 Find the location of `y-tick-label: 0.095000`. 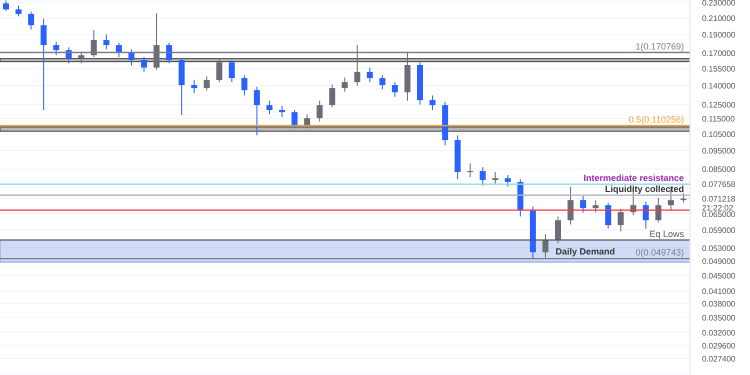

y-tick-label: 0.095000 is located at coordinates (719, 151).